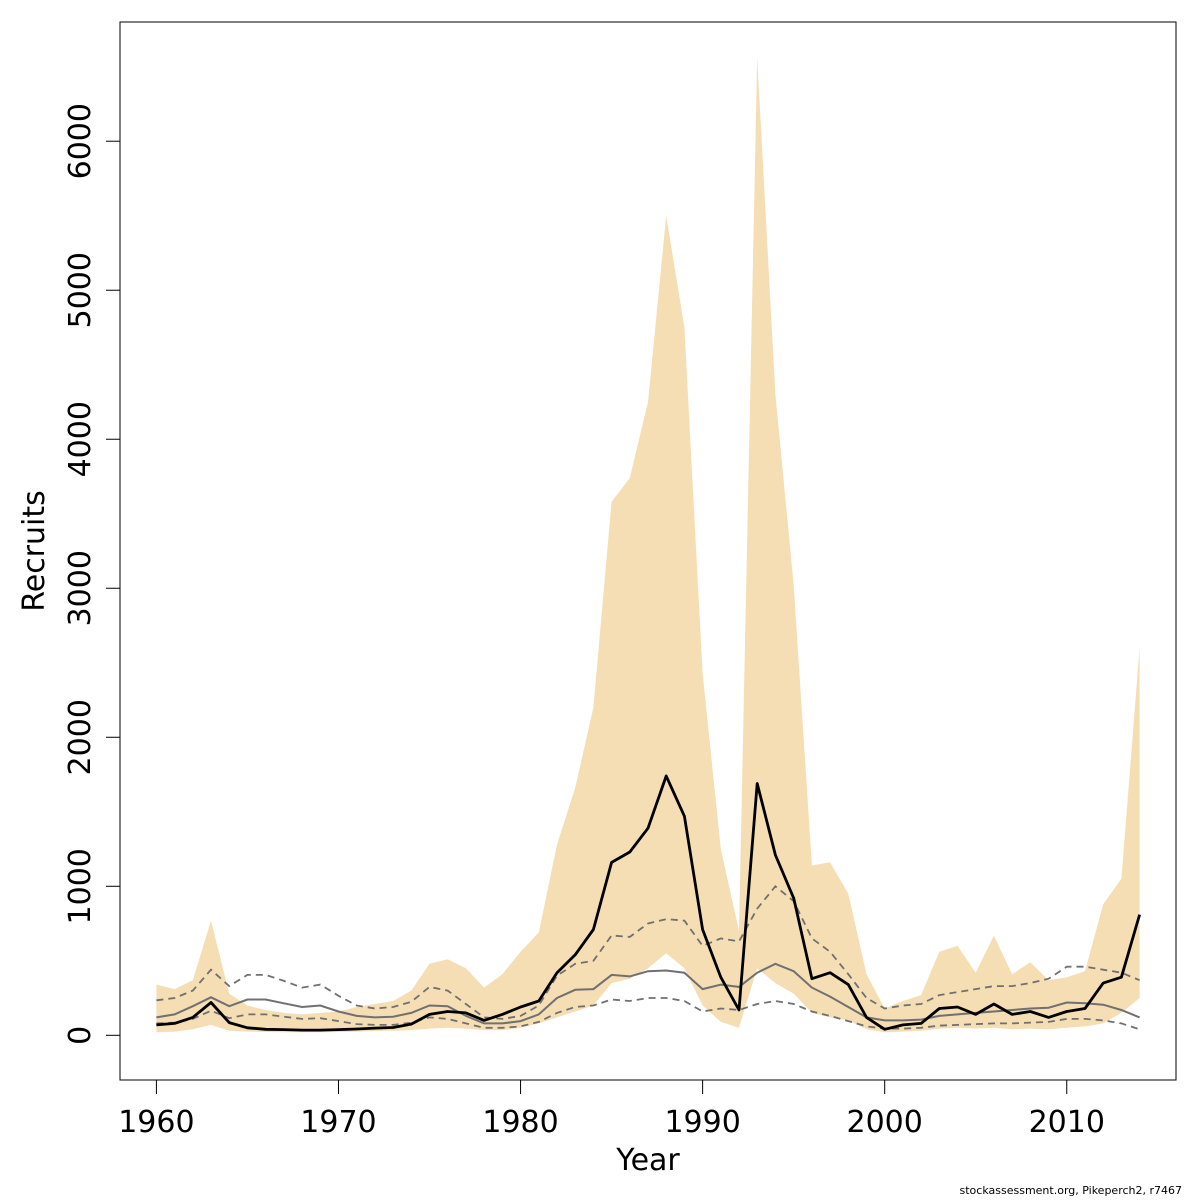 This screenshot has width=1200, height=1200. What do you see at coordinates (156, 1122) in the screenshot?
I see `x-tick-label: 1960` at bounding box center [156, 1122].